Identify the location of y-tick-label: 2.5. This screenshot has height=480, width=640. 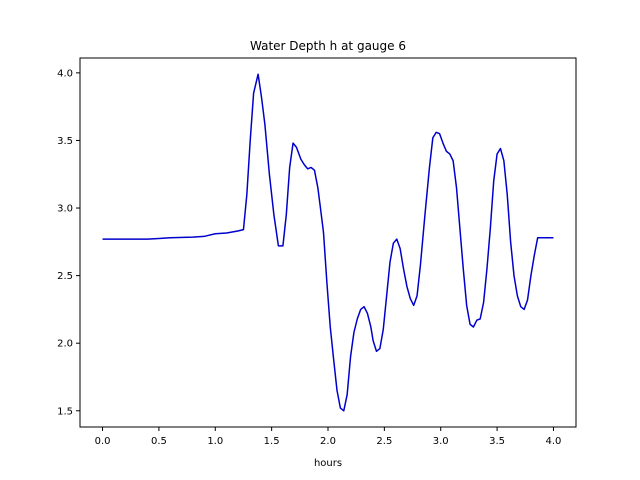
(65, 276).